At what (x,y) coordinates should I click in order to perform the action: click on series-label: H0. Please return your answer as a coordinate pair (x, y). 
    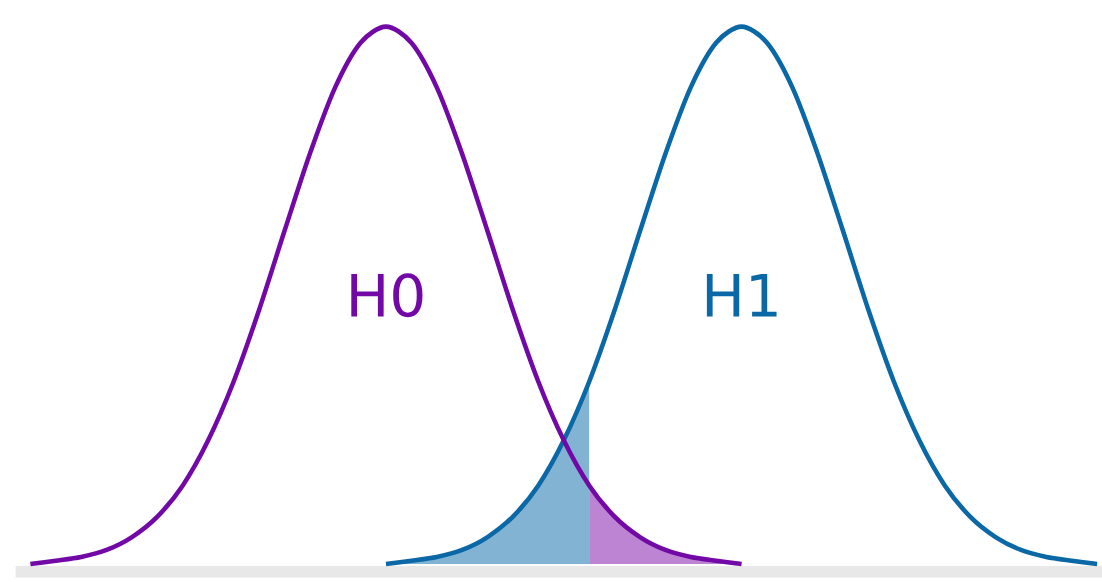
    Looking at the image, I should click on (387, 295).